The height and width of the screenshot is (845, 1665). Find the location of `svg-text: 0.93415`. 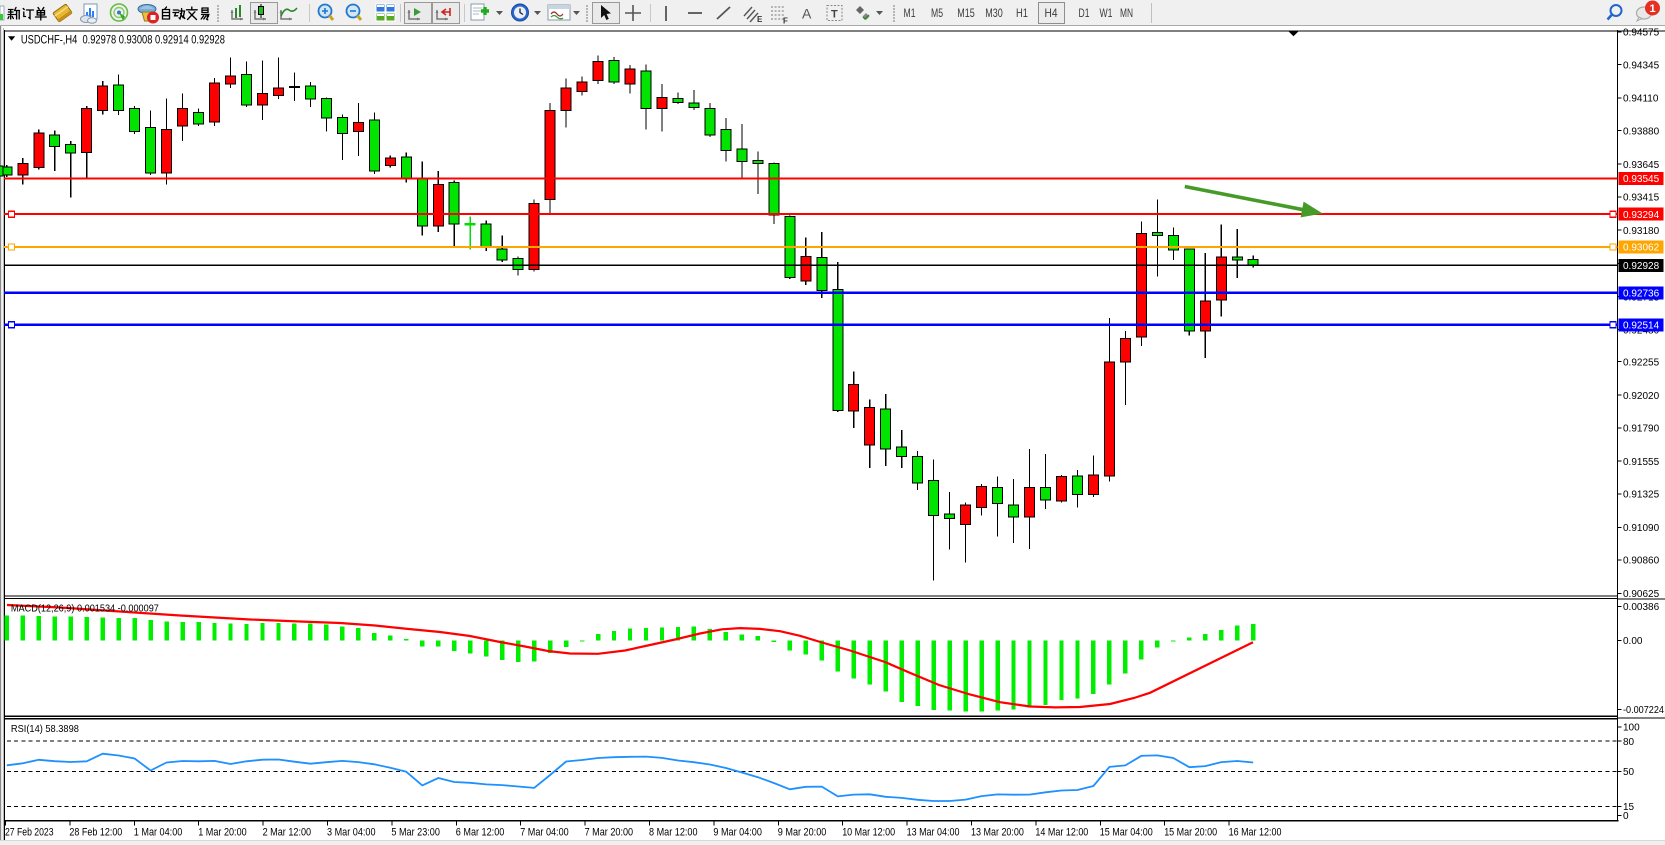

svg-text: 0.93415 is located at coordinates (1641, 198).